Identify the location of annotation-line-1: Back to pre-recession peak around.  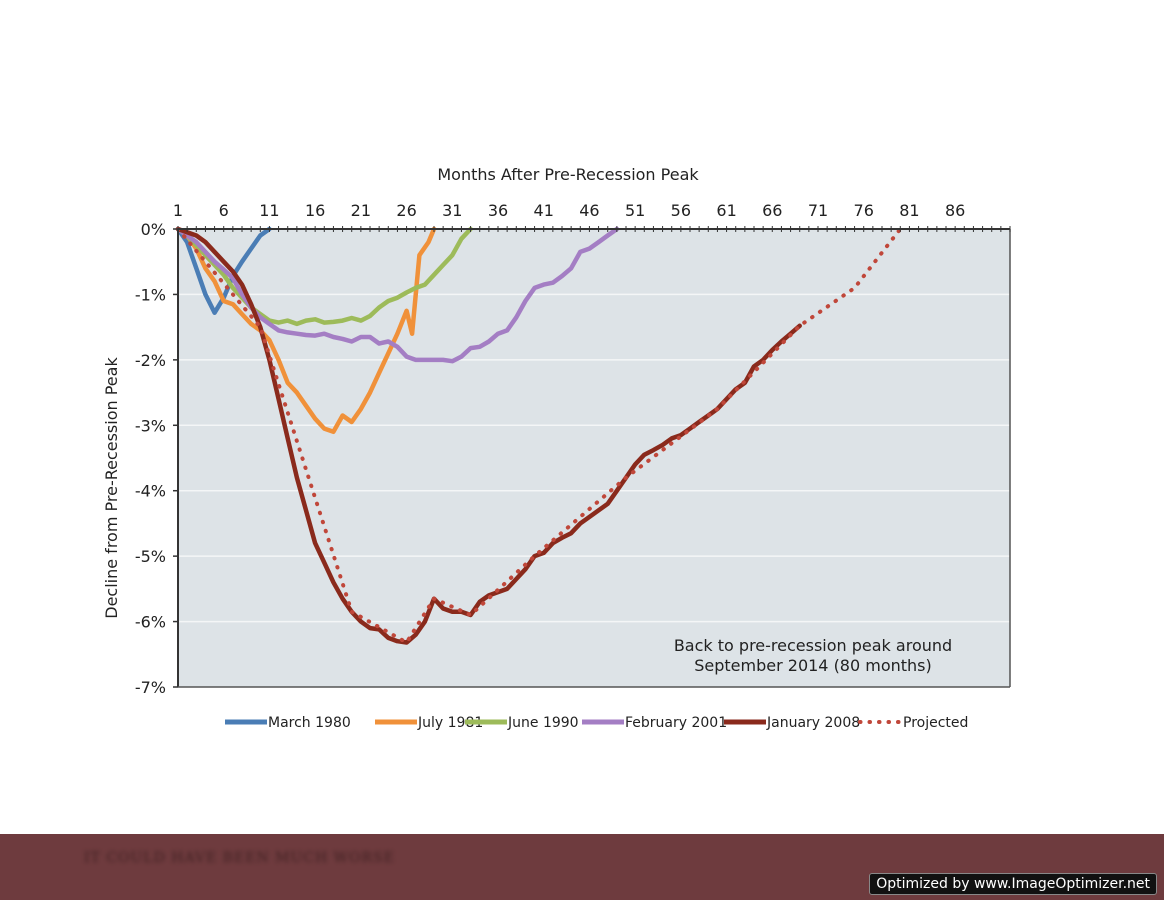
(813, 645).